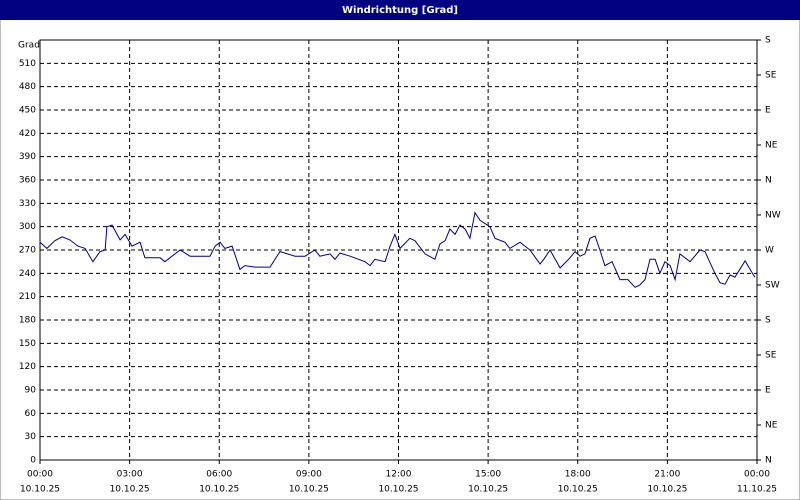  What do you see at coordinates (578, 475) in the screenshot?
I see `x-tick-label: 18:00` at bounding box center [578, 475].